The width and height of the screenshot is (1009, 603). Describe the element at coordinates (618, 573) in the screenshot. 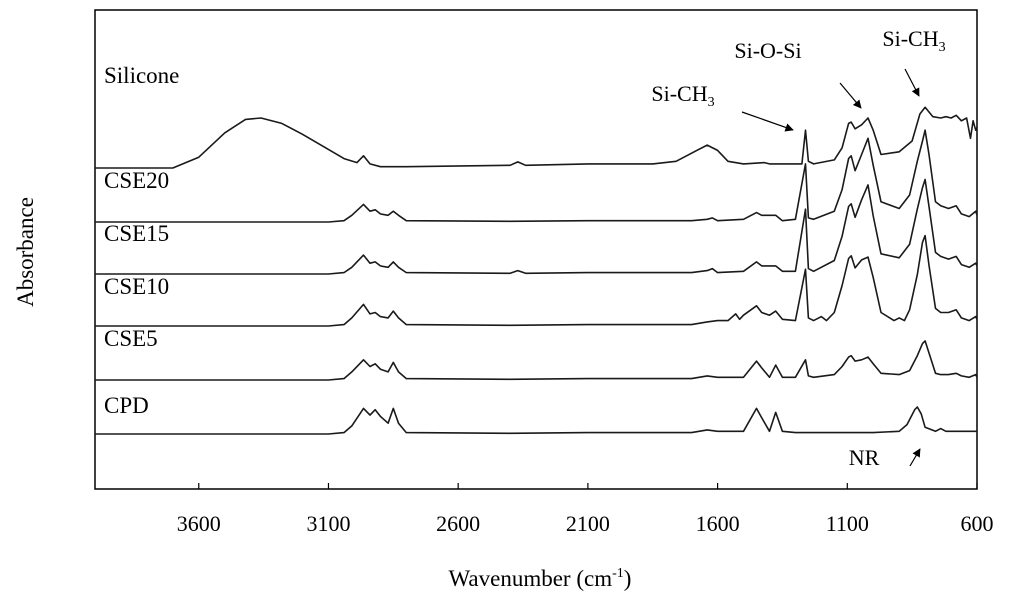

I see `x-axis-label-sup: -1` at that location.